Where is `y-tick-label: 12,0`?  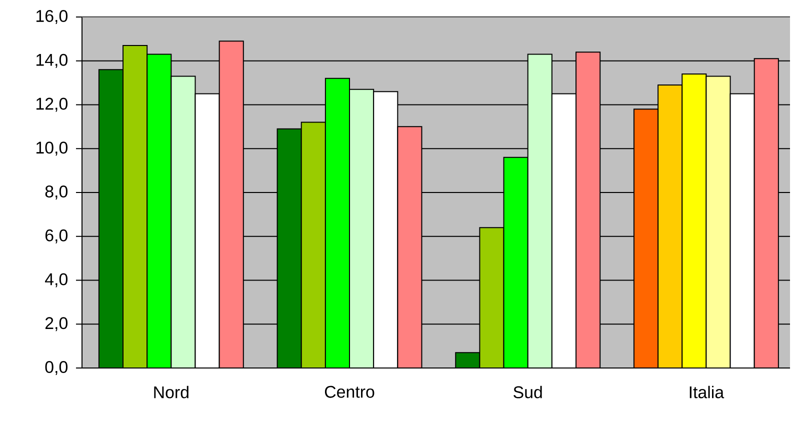 y-tick-label: 12,0 is located at coordinates (52, 105).